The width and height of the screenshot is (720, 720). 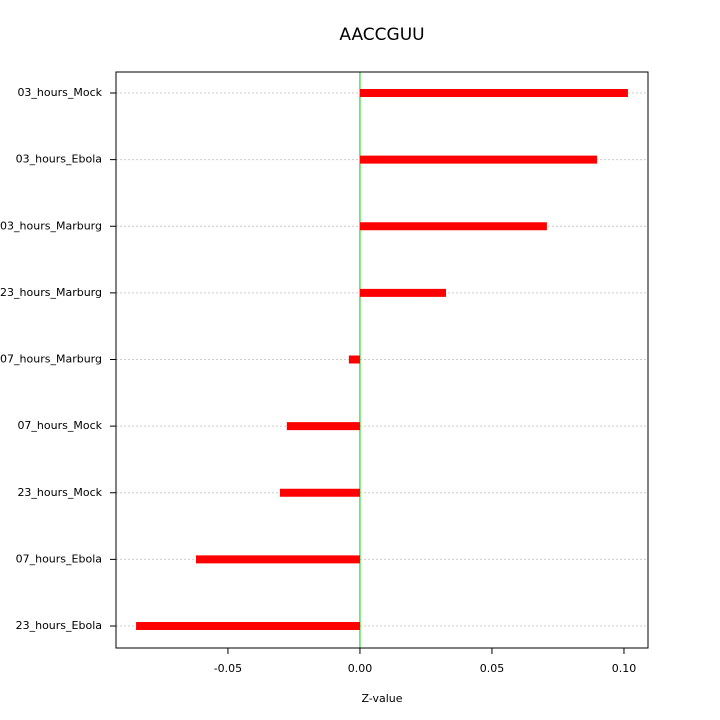 I want to click on y-tick-label: 07_hours_Mock, so click(x=59, y=425).